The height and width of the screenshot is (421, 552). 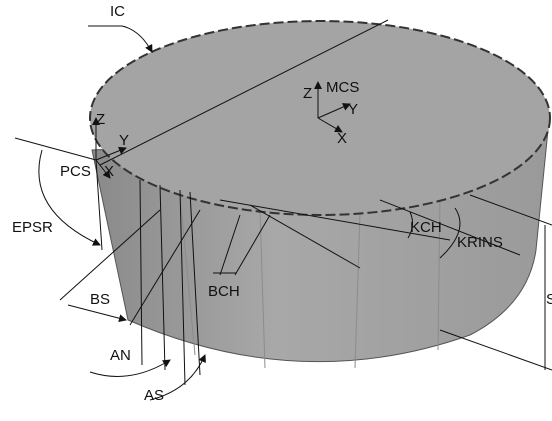 What do you see at coordinates (100, 299) in the screenshot?
I see `label-bs: BS` at bounding box center [100, 299].